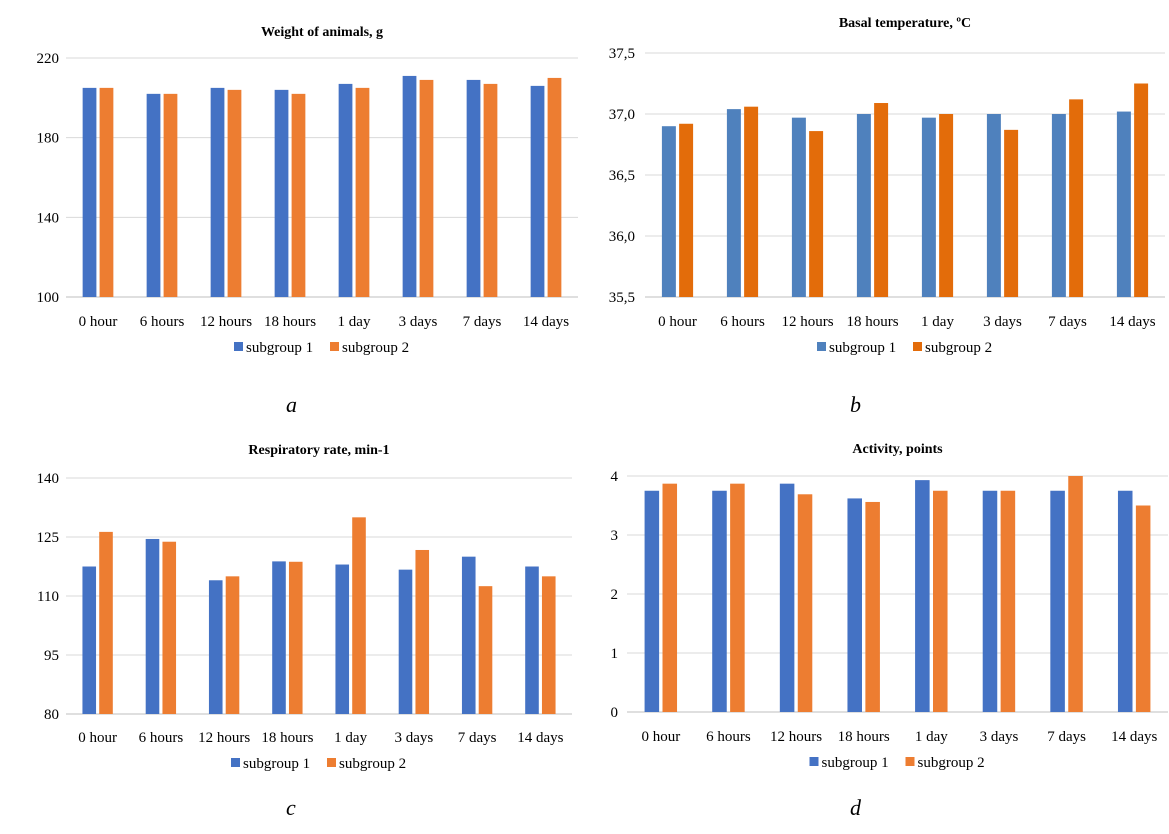  Describe the element at coordinates (418, 322) in the screenshot. I see `x-tick-label: 3 days` at that location.